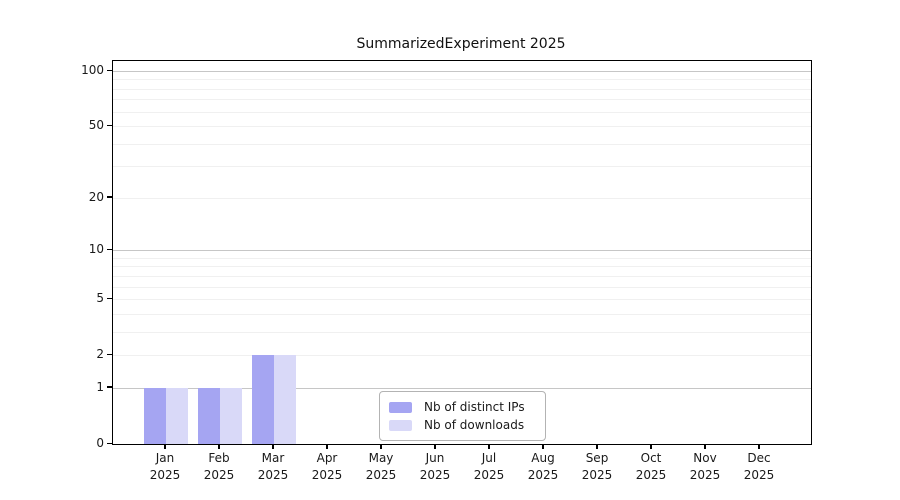 The image size is (900, 500). Describe the element at coordinates (461, 44) in the screenshot. I see `chart-title: SummarizedExperiment 2025` at that location.